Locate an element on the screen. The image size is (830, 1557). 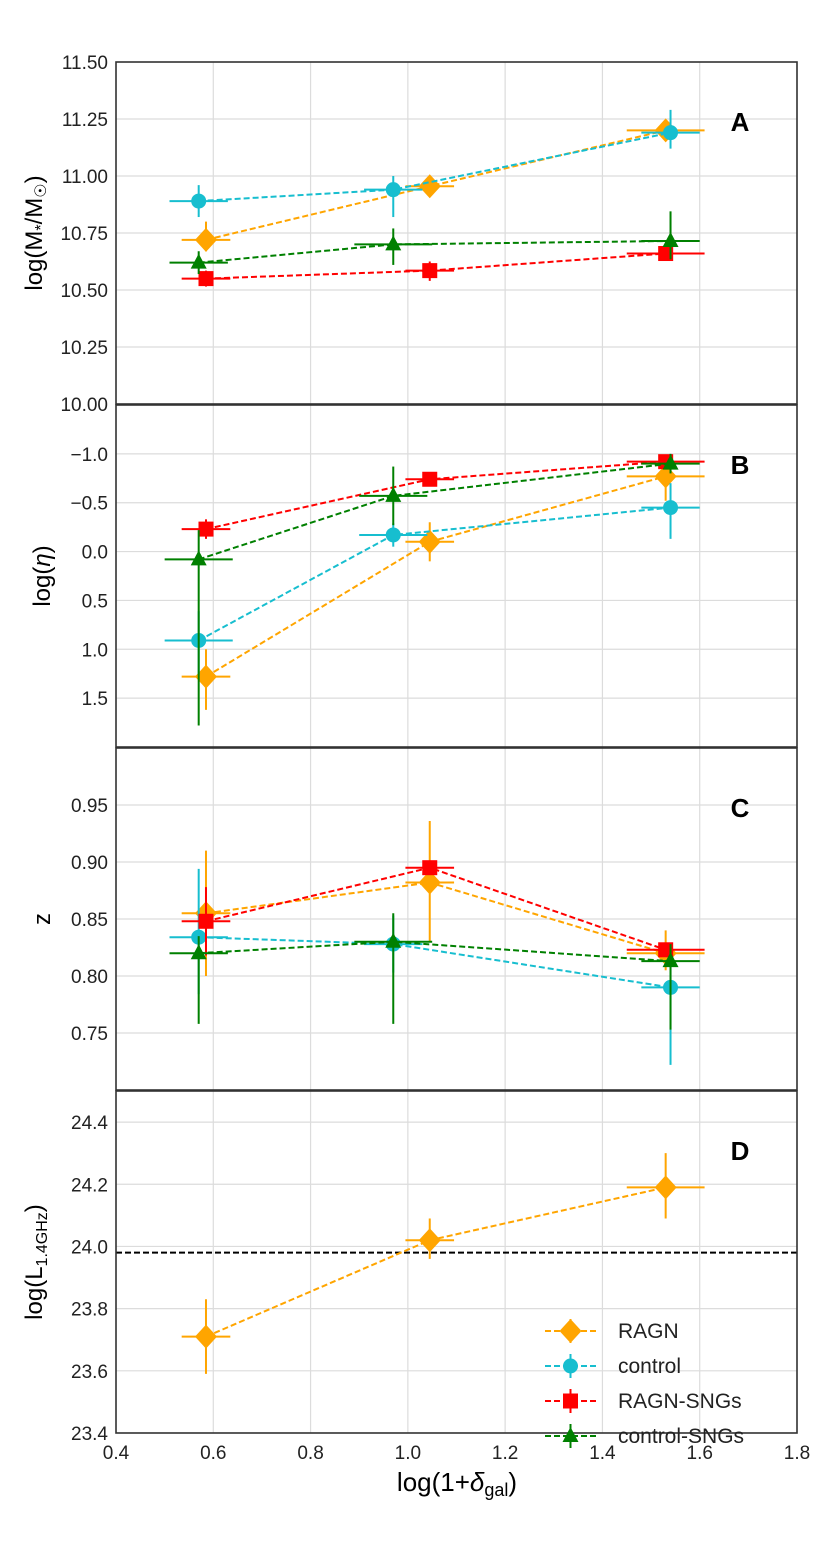
y-tick-label: 0.5 is located at coordinates (95, 601).